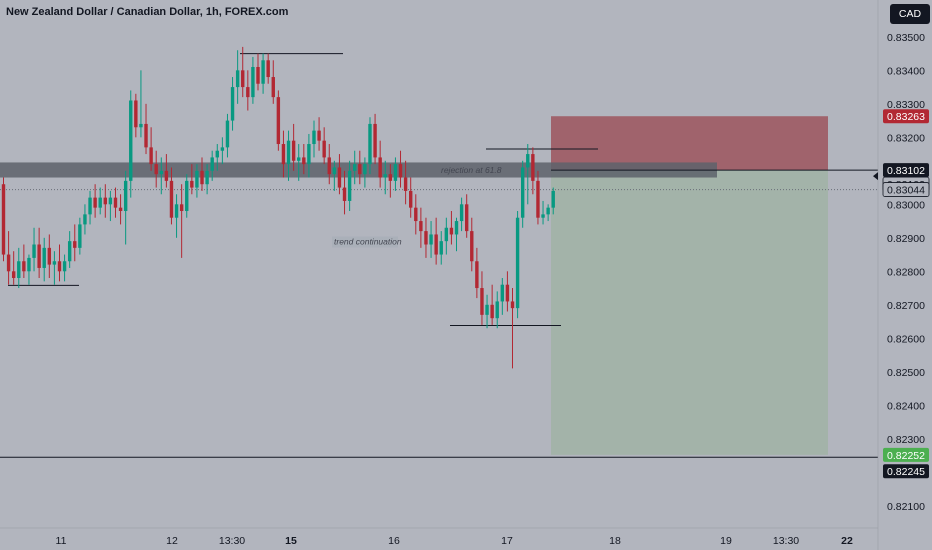 The height and width of the screenshot is (550, 932). What do you see at coordinates (906, 189) in the screenshot?
I see `price-tag-last: 0.83044` at bounding box center [906, 189].